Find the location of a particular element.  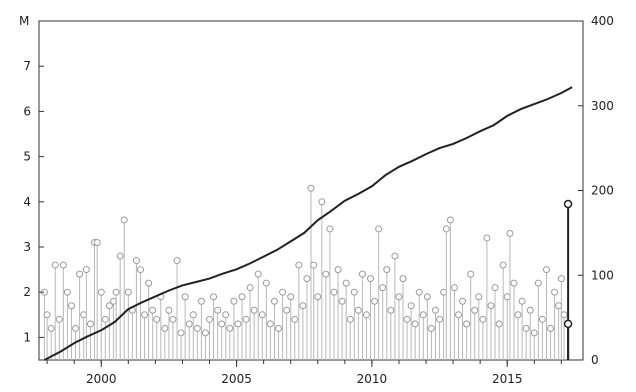

right-tick-label: 0 is located at coordinates (595, 360).